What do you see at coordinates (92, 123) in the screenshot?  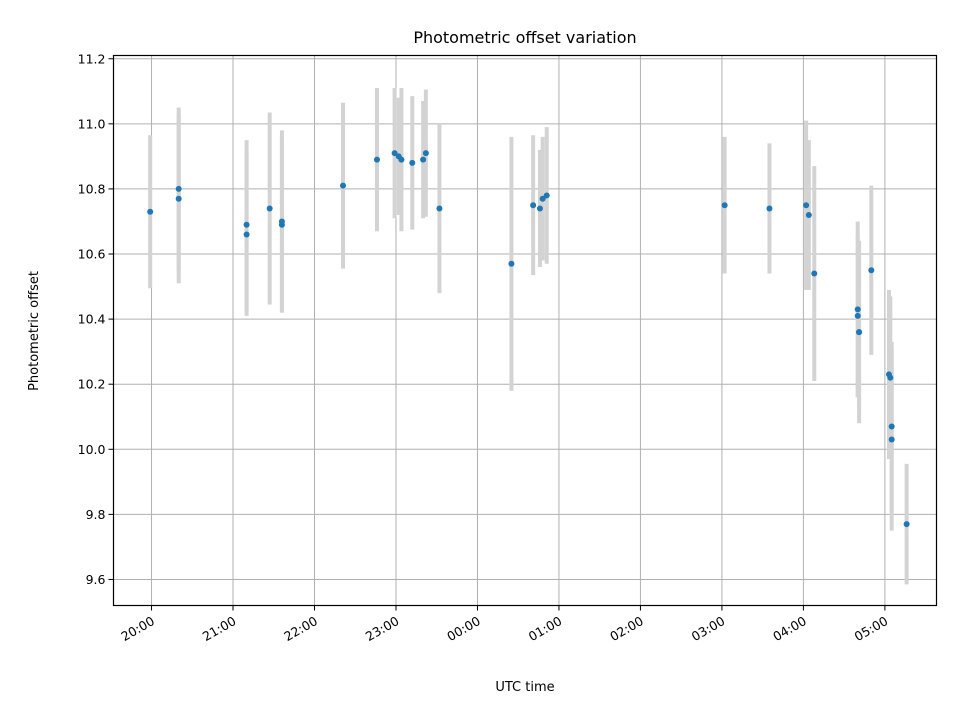 I see `y-tick-label: 11.0` at bounding box center [92, 123].